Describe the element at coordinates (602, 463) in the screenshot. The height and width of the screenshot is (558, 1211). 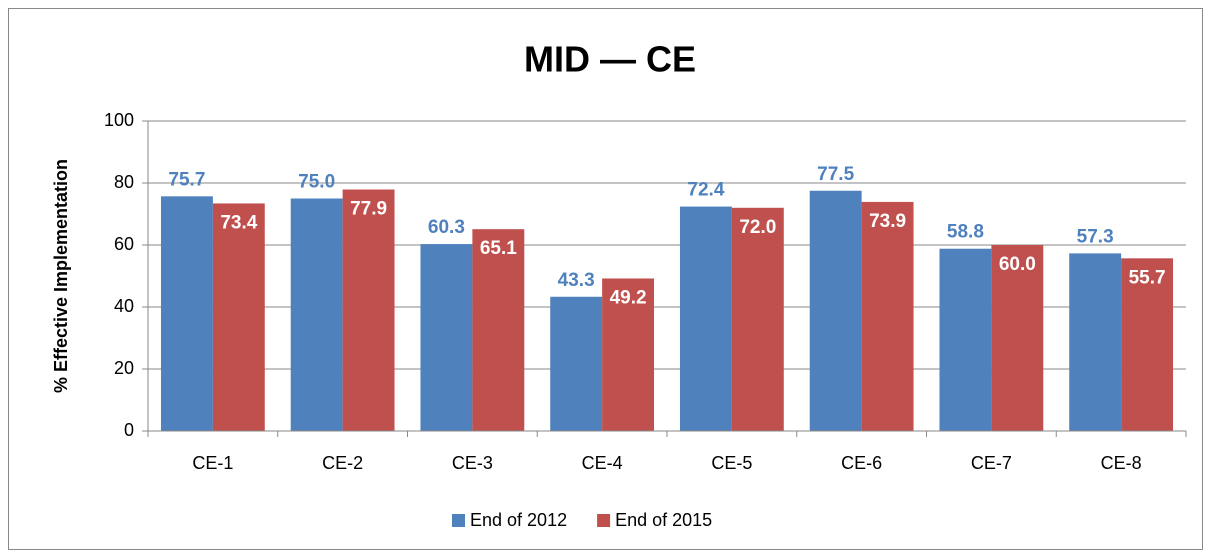
I see `x-tick-label: CE-4` at that location.